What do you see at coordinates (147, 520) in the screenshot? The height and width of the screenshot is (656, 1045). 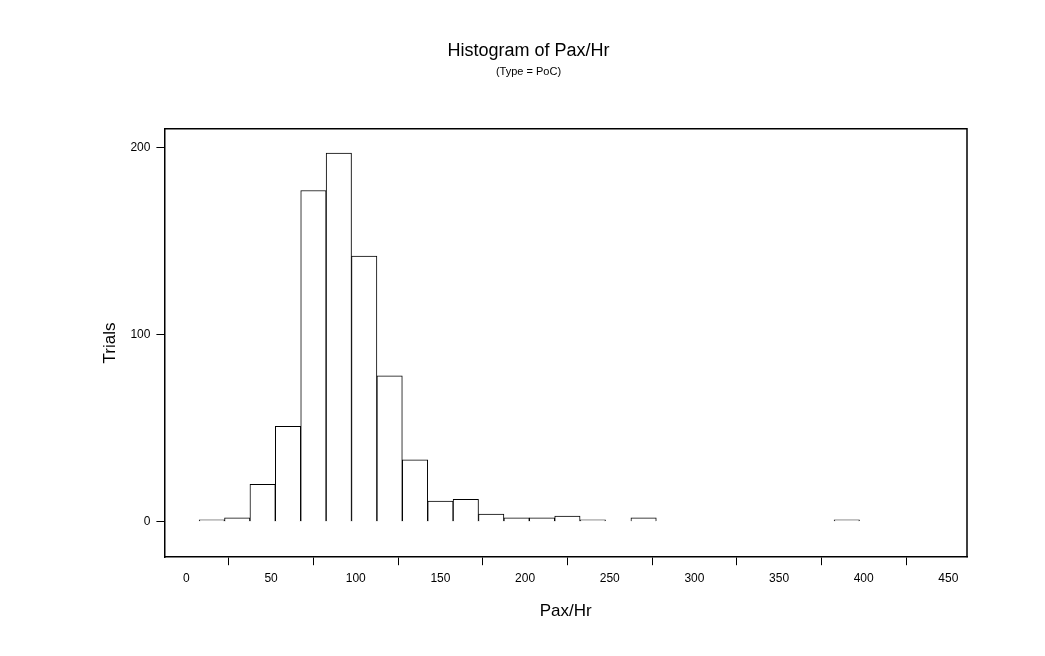 I see `y-tick-label: 0` at bounding box center [147, 520].